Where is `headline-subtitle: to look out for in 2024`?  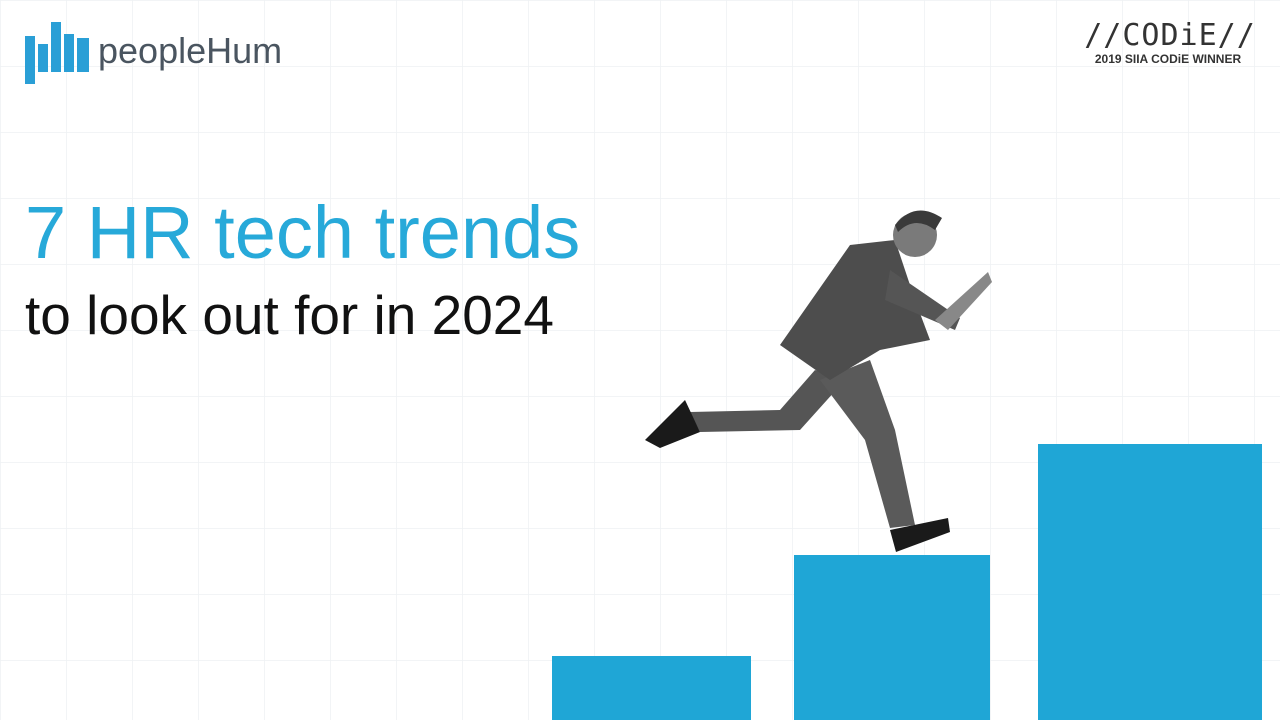
headline-subtitle: to look out for in 2024 is located at coordinates (289, 315).